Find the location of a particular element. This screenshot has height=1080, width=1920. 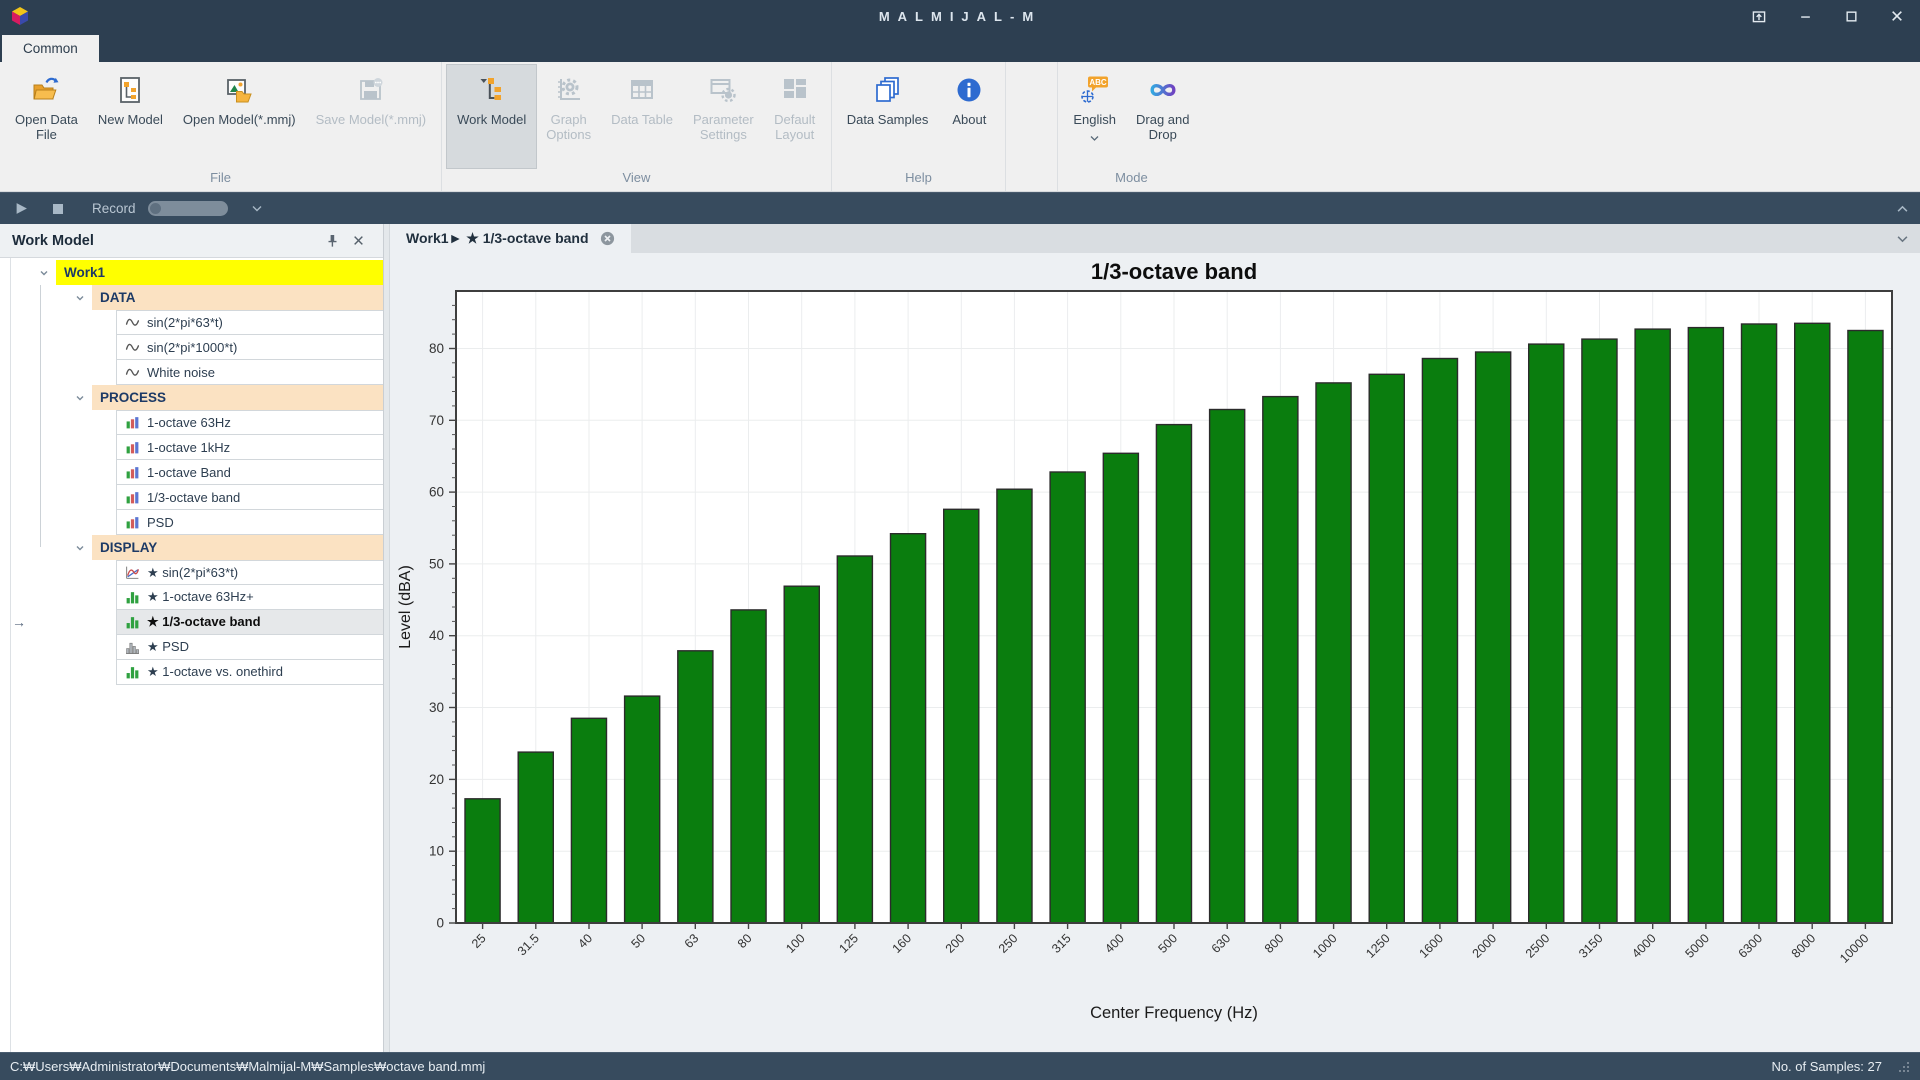

tree-group-display: DISPLAY is located at coordinates (191, 547).